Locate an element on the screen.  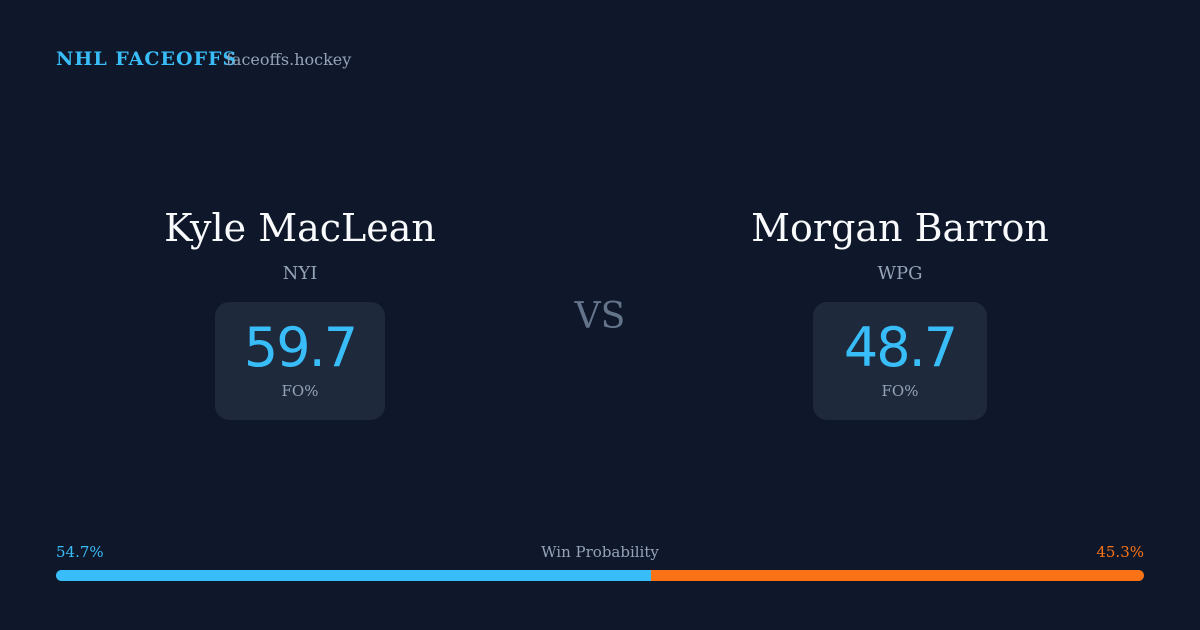
player-team: NYI is located at coordinates (300, 273).